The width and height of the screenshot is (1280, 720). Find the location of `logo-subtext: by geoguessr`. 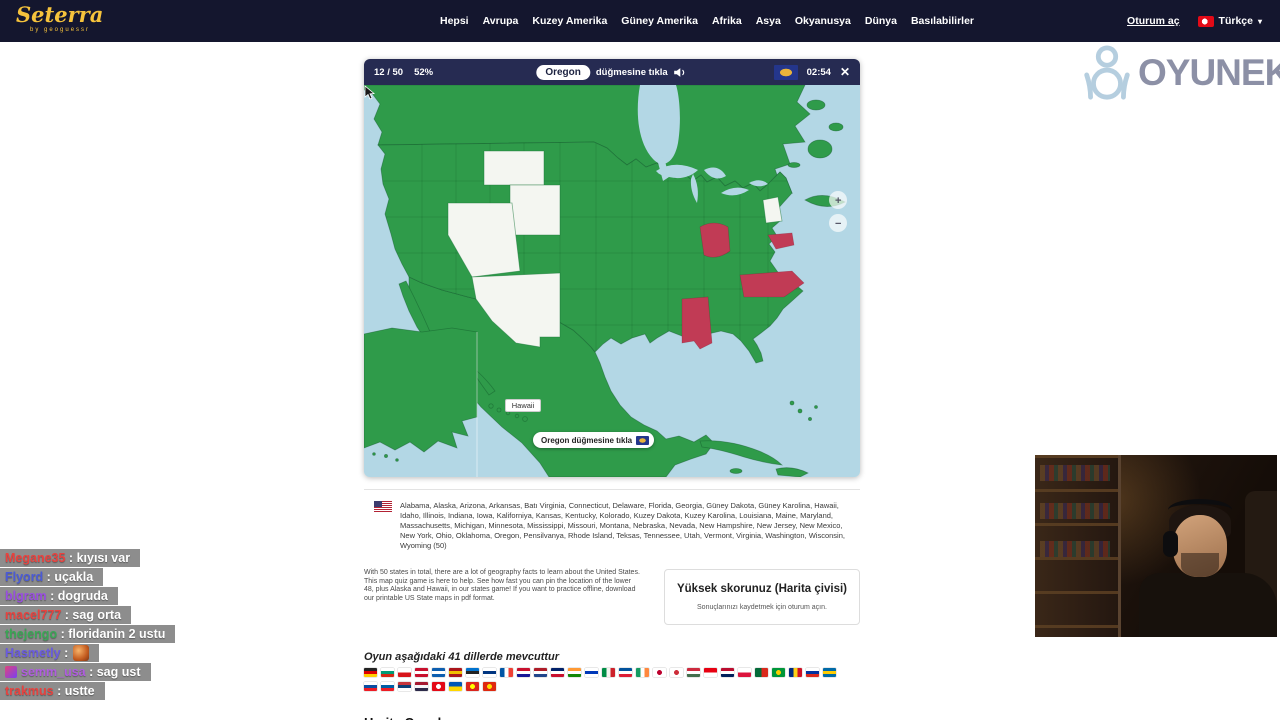

logo-subtext: by geoguessr is located at coordinates (60, 30).